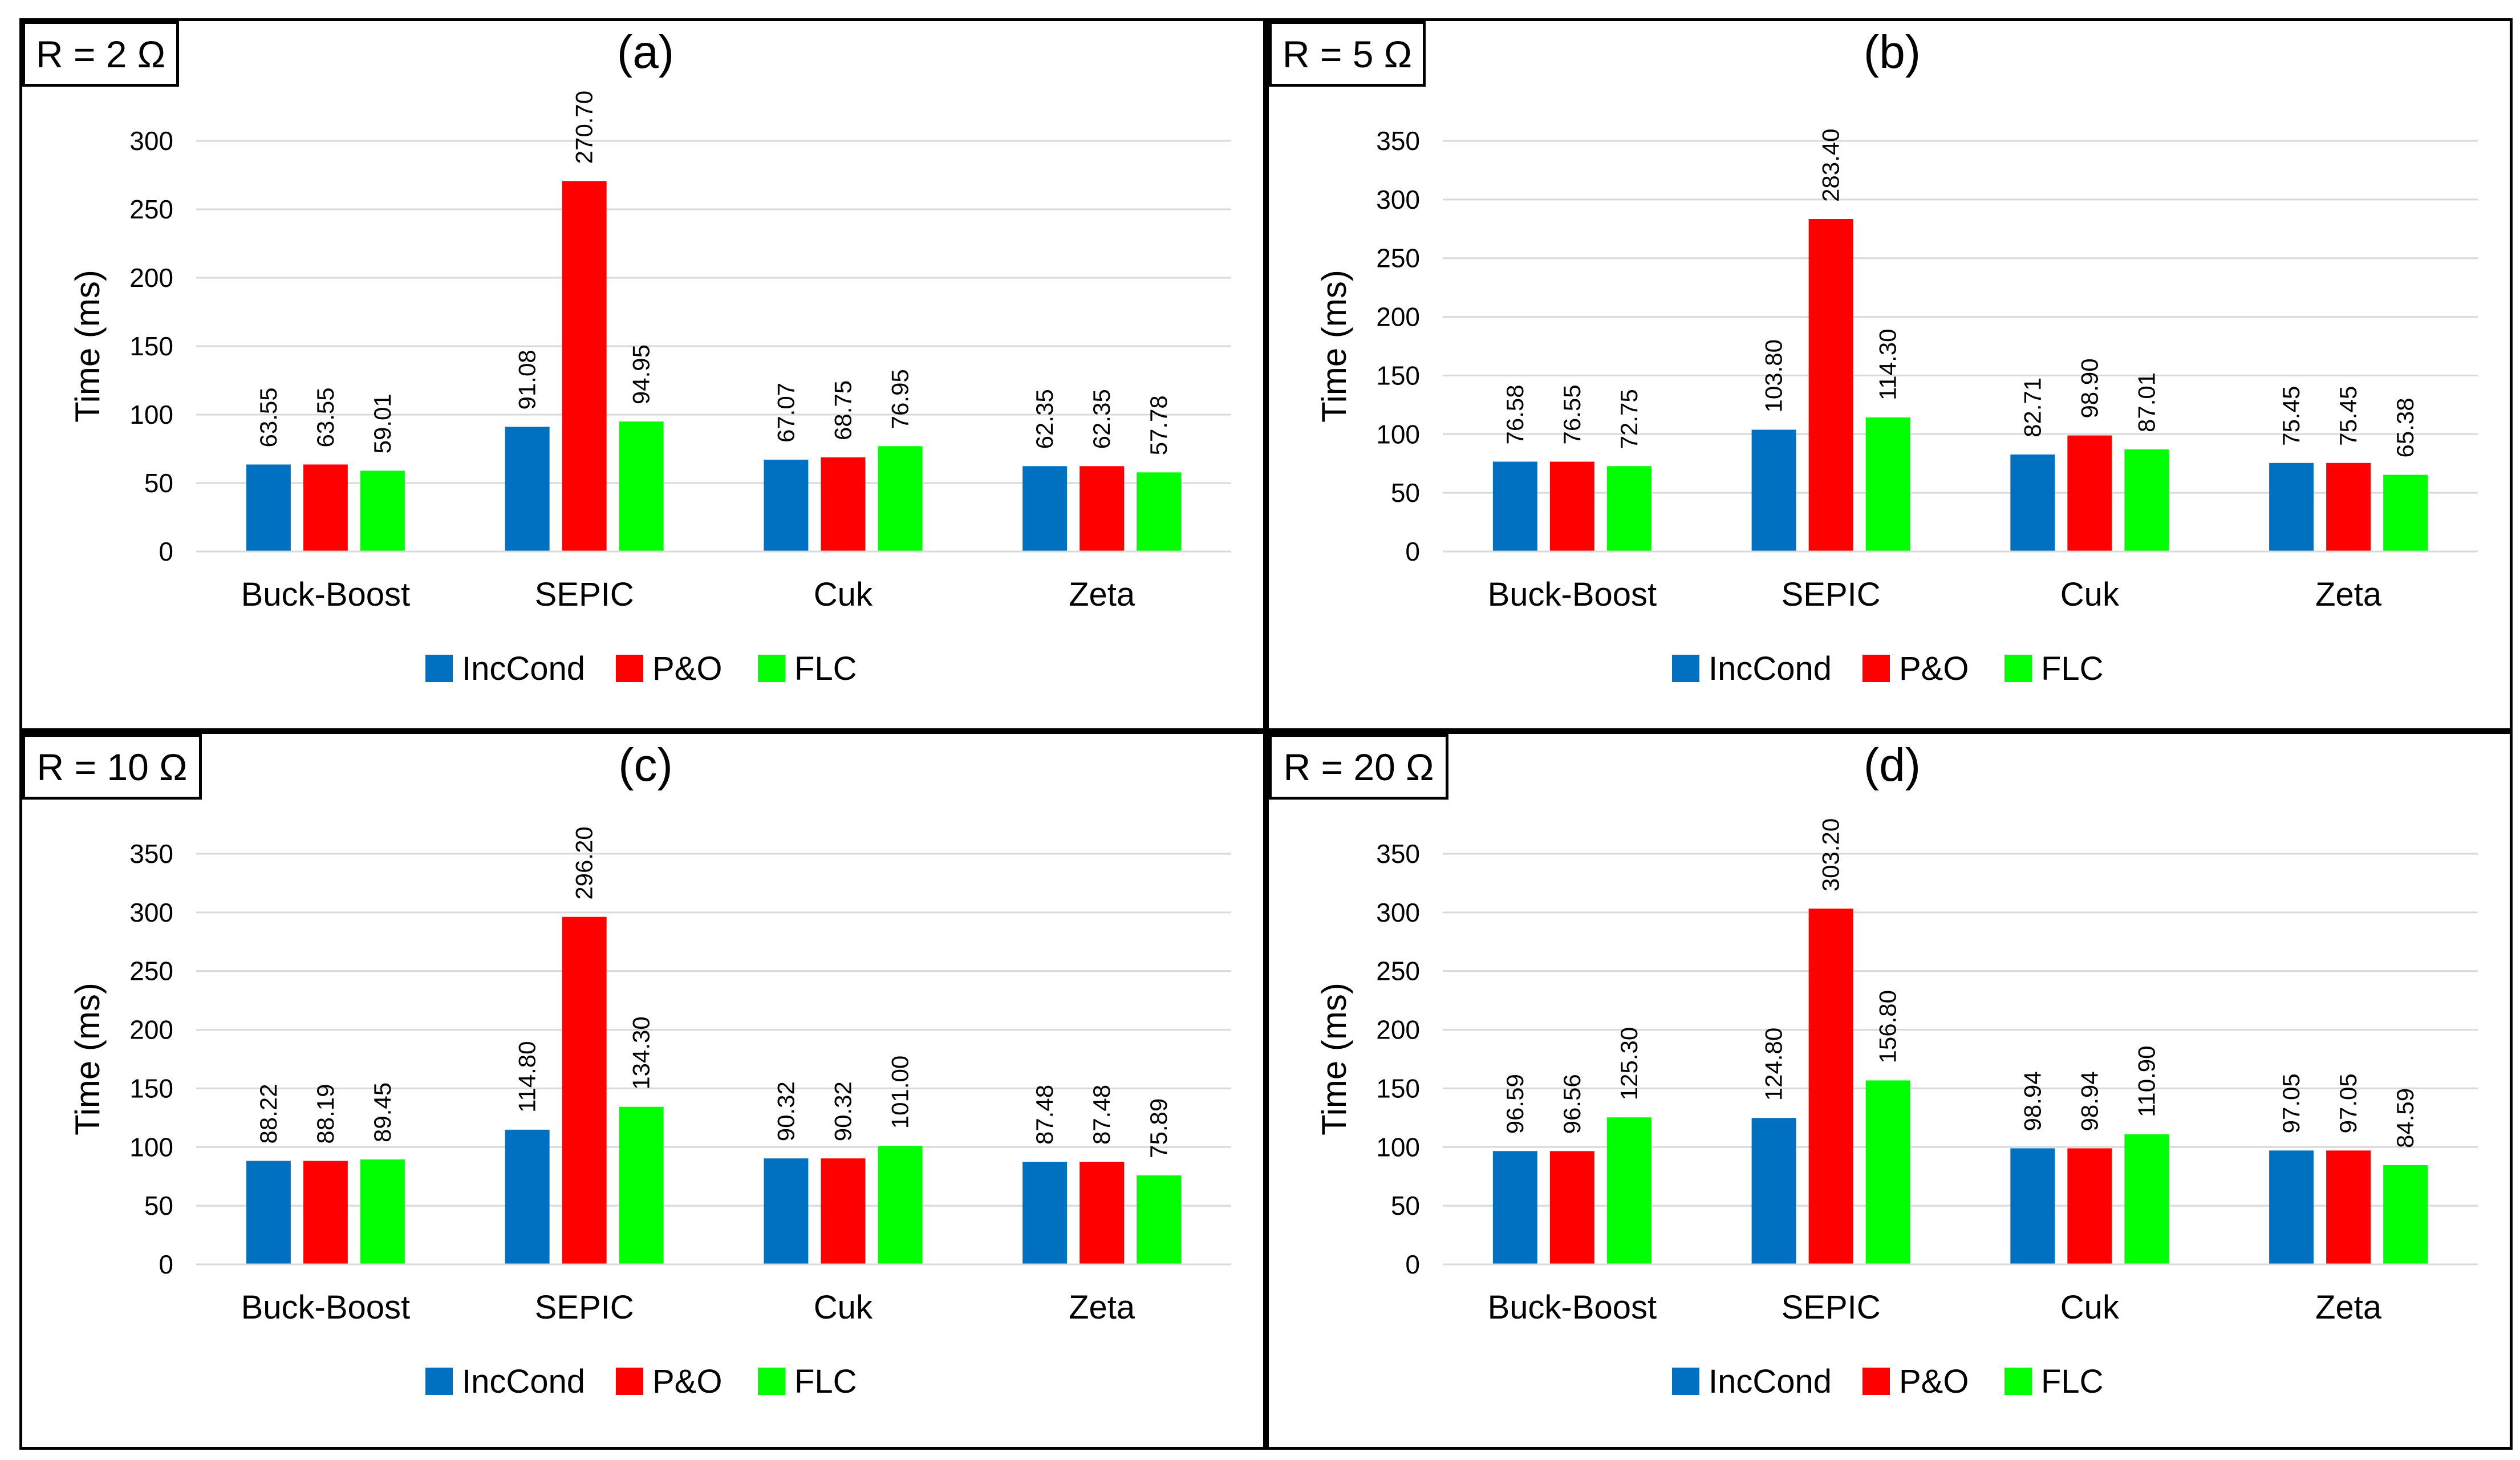  I want to click on panel-letter: (a), so click(645, 52).